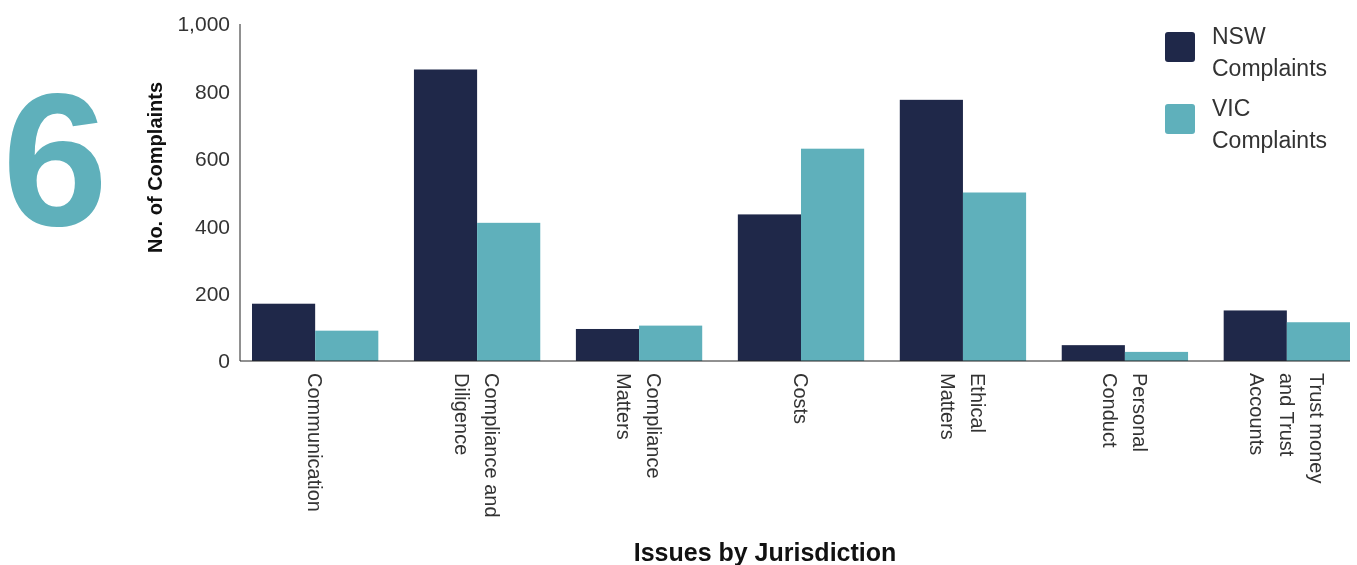 The width and height of the screenshot is (1357, 565). Describe the element at coordinates (212, 226) in the screenshot. I see `y-tick-label: 400` at that location.